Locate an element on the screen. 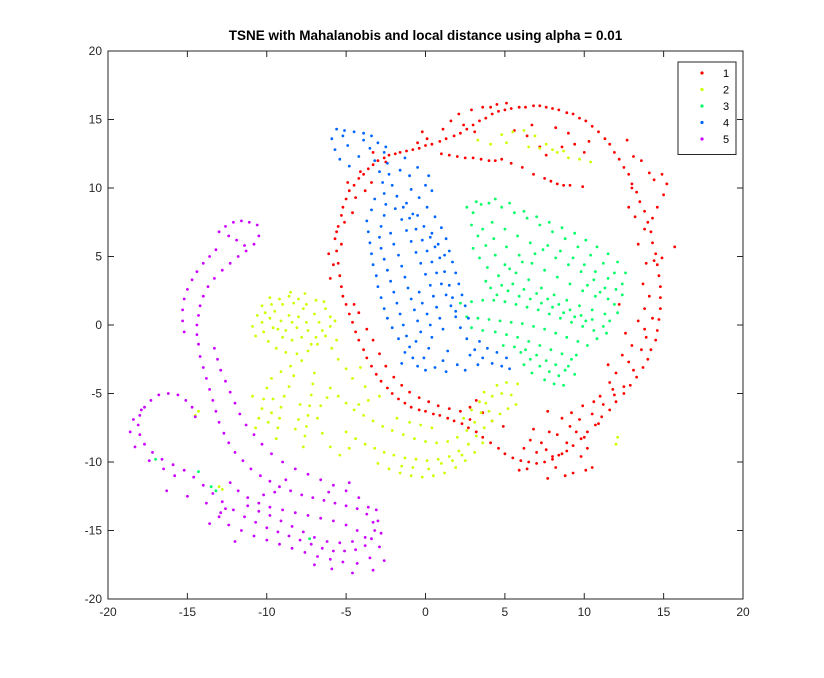 This screenshot has height=678, width=824. x-tick-label: -20 is located at coordinates (108, 612).